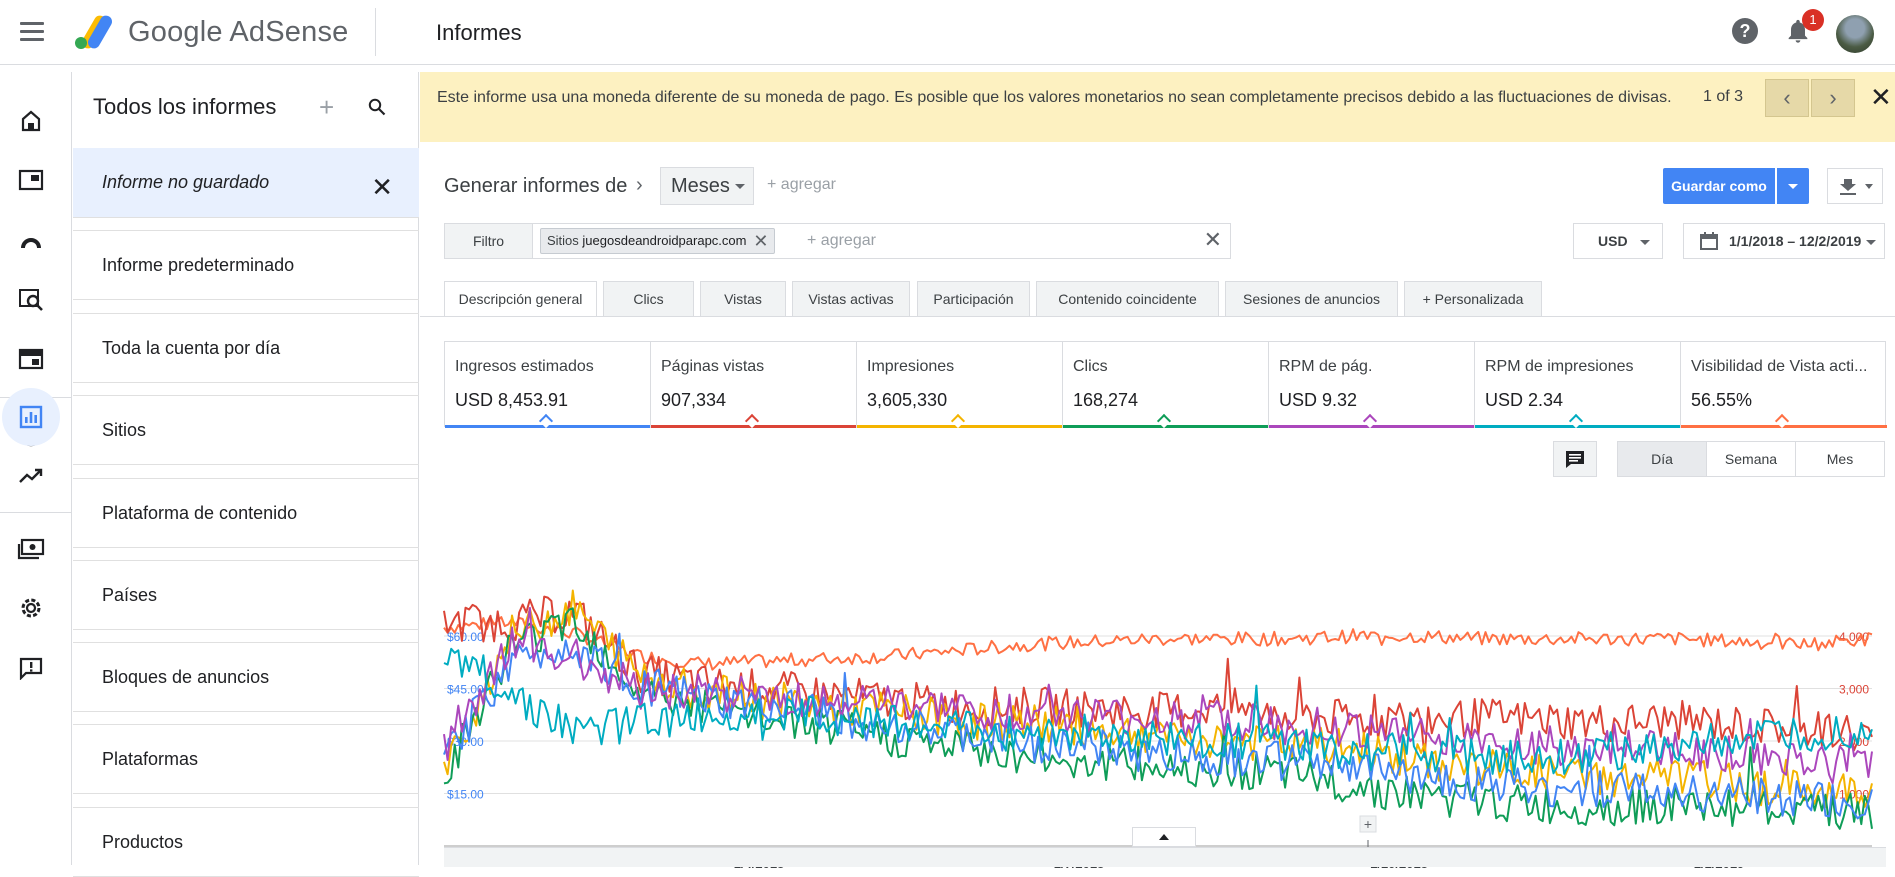 This screenshot has width=1895, height=877. Describe the element at coordinates (186, 182) in the screenshot. I see `sidebar-item-label: Informe no guardado` at that location.